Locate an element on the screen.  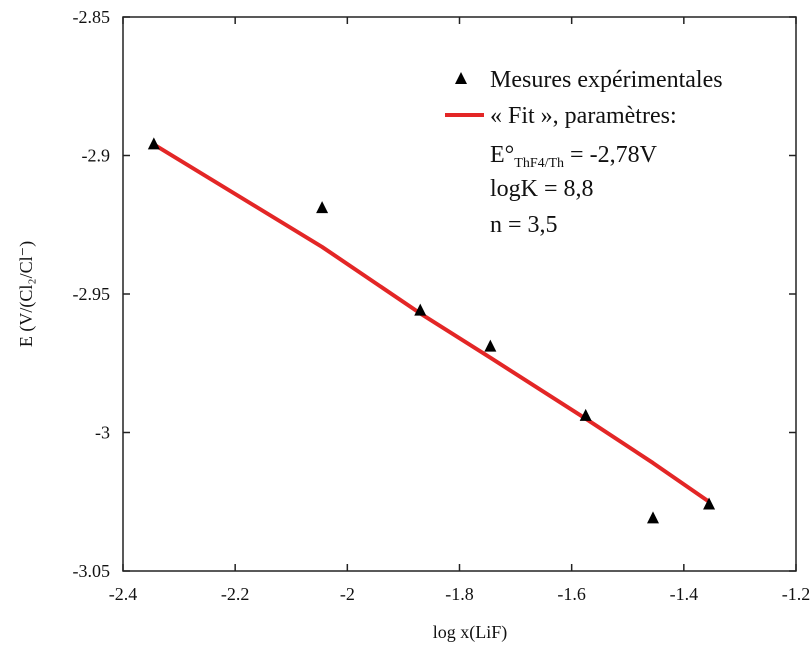
x-tick-label: -2.4 is located at coordinates (123, 594).